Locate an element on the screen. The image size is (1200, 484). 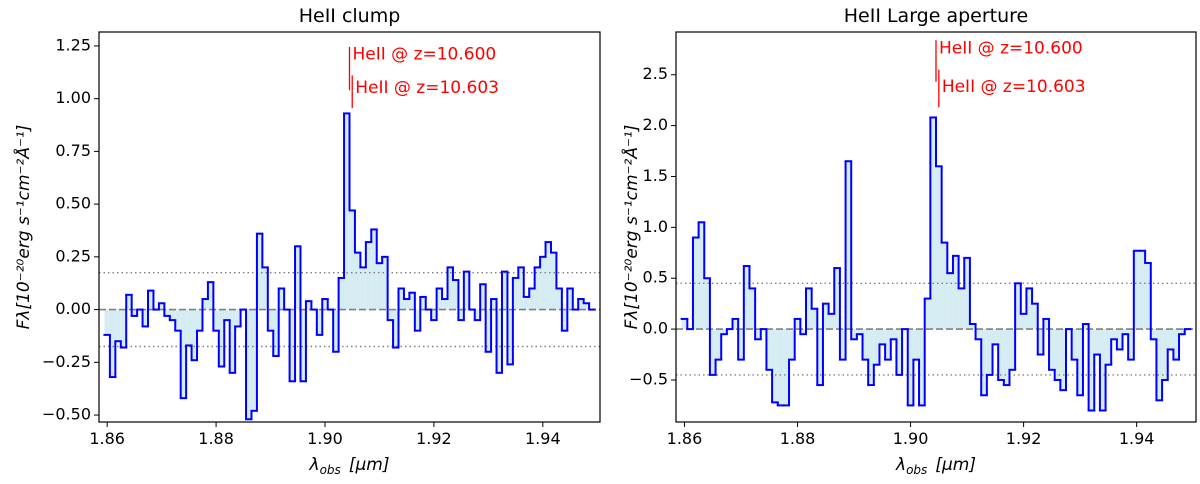
y-axis-label: Fλ[10⁻²⁰erg s⁻¹cm⁻²Å⁻¹] is located at coordinates (631, 227).